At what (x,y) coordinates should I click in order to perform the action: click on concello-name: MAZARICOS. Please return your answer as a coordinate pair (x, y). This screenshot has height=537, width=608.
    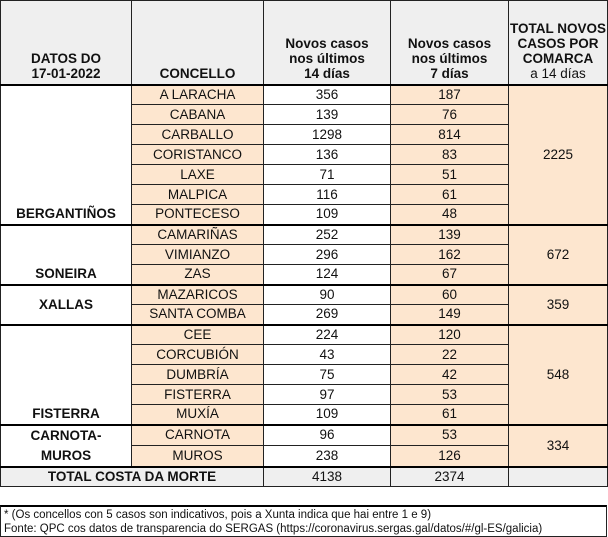
    Looking at the image, I should click on (197, 294).